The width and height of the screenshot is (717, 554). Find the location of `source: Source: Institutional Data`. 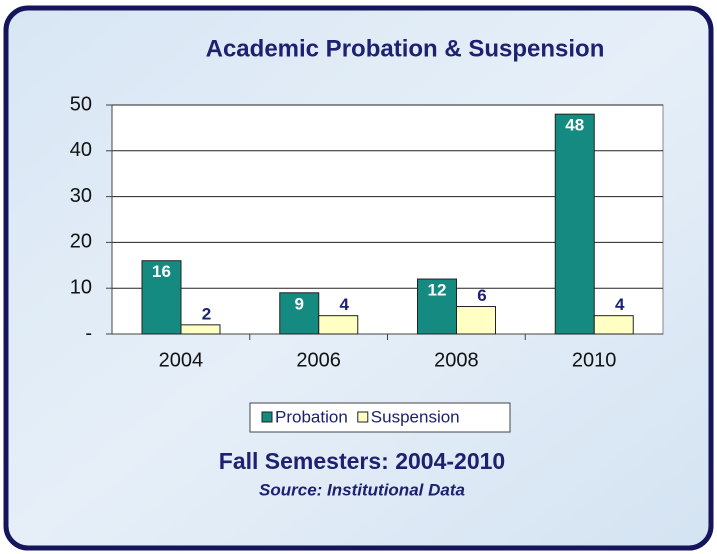

source: Source: Institutional Data is located at coordinates (362, 489).